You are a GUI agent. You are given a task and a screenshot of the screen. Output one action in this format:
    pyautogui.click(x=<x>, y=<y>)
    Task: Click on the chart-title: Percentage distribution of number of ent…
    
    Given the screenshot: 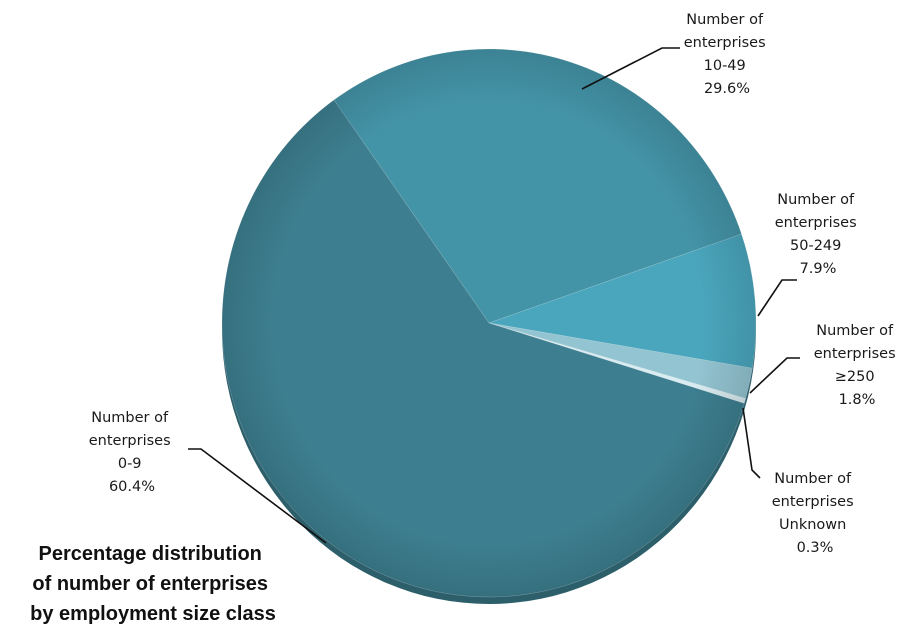 What is the action you would take?
    pyautogui.click(x=153, y=584)
    